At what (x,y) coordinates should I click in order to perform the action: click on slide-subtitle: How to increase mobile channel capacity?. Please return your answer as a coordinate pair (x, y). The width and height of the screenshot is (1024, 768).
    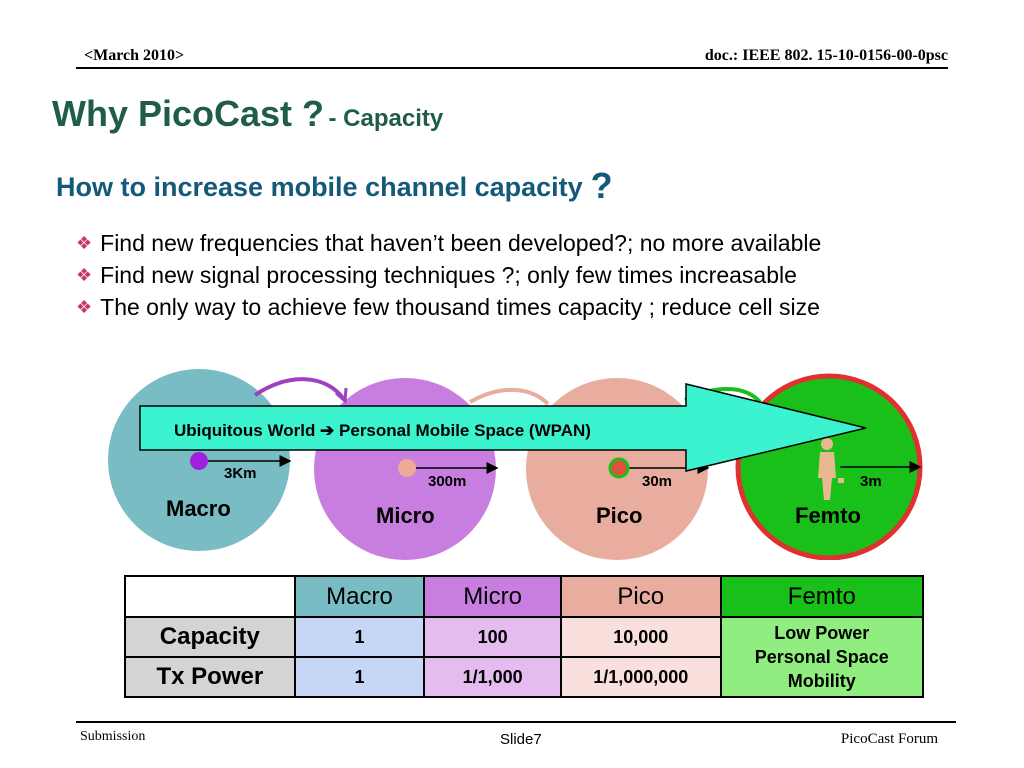
    Looking at the image, I should click on (334, 186).